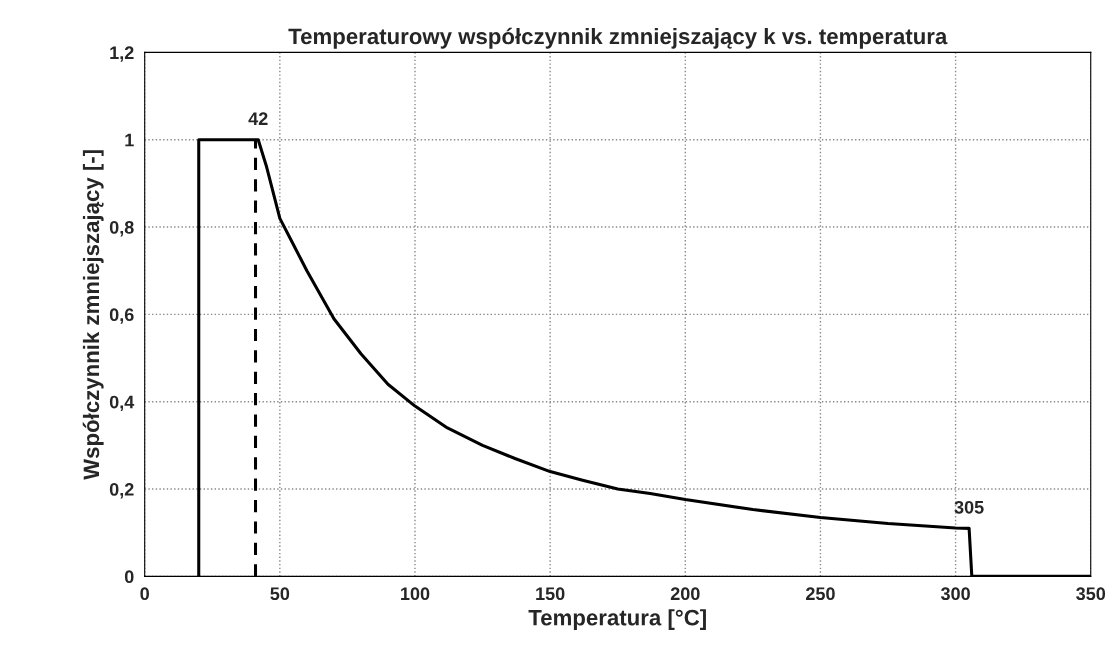  Describe the element at coordinates (121, 491) in the screenshot. I see `y-tick-label: 0,2` at that location.